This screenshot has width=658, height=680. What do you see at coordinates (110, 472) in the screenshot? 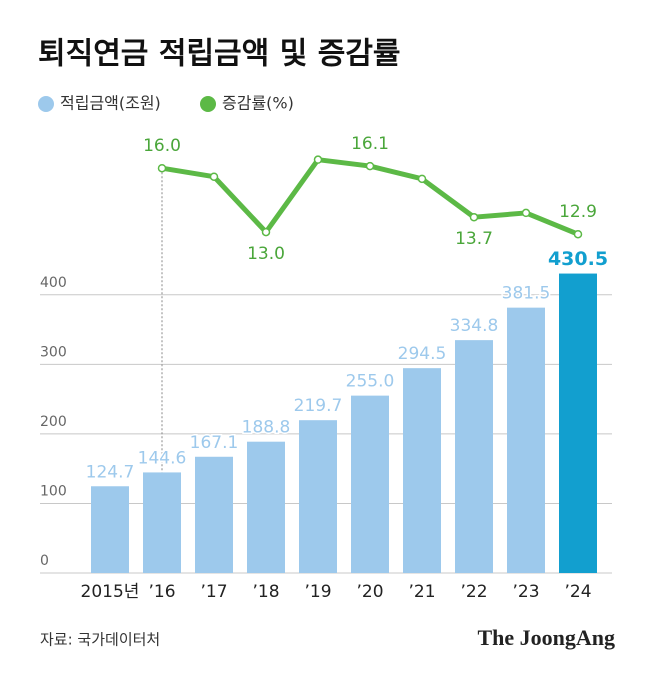
I see `value-label: 124.7` at bounding box center [110, 472].